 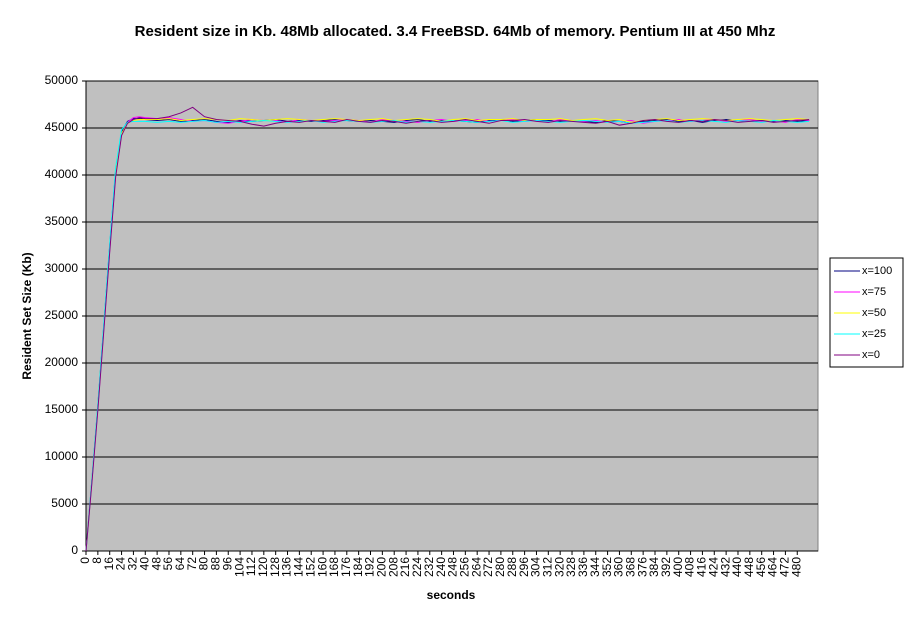 What do you see at coordinates (62, 315) in the screenshot?
I see `y-tick-label: 25000` at bounding box center [62, 315].